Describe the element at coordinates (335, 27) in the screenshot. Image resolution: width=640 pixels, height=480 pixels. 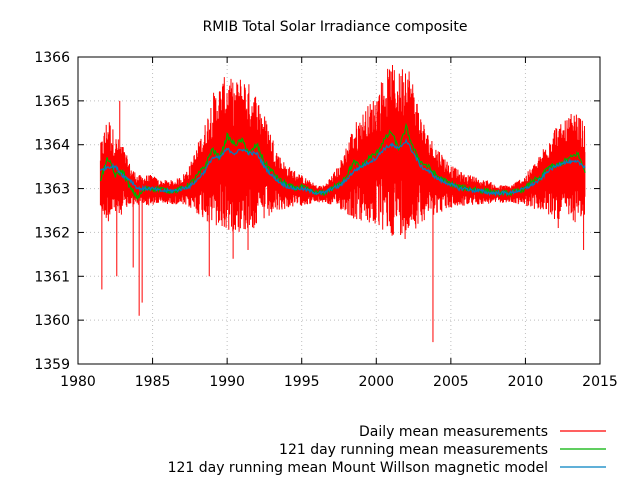
I see `chart-title: RMIB Total Solar Irradiance composite` at that location.